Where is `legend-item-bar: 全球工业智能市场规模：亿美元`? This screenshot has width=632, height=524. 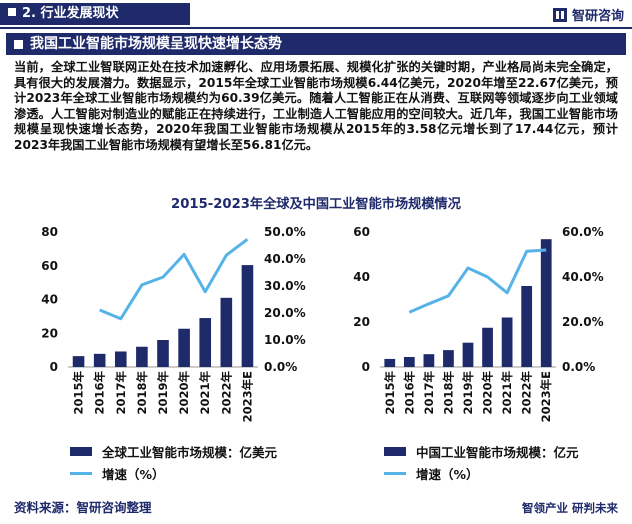 legend-item-bar: 全球工业智能市场规模：亿美元 is located at coordinates (173, 451).